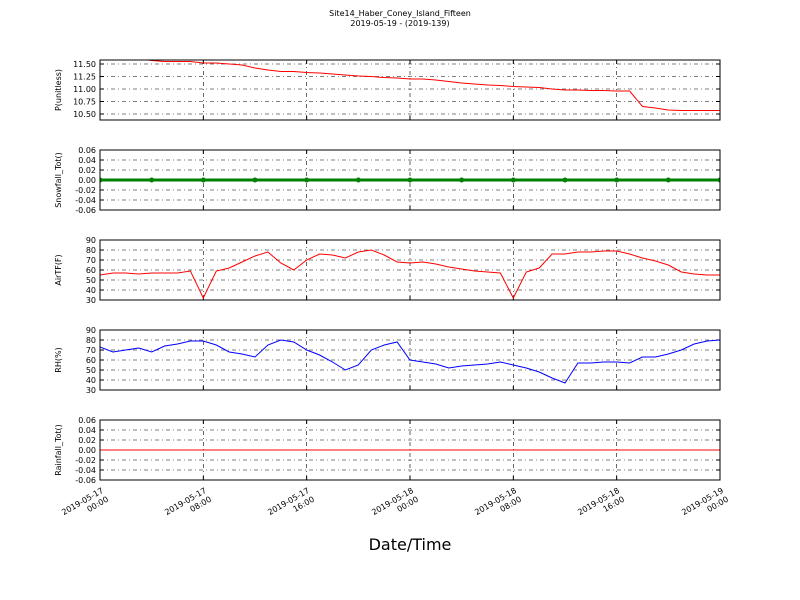  Describe the element at coordinates (399, 23) in the screenshot. I see `chart-subtitle: 2019-05-19 - (2019-139)` at that location.